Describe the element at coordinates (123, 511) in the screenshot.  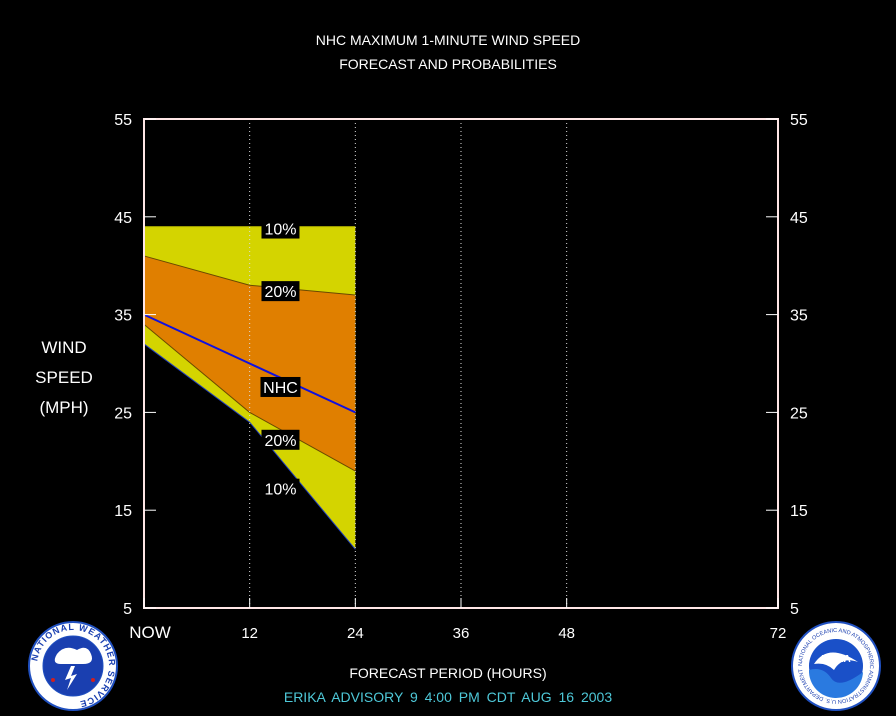
I see `y-tick-label-left-15: 15` at that location.